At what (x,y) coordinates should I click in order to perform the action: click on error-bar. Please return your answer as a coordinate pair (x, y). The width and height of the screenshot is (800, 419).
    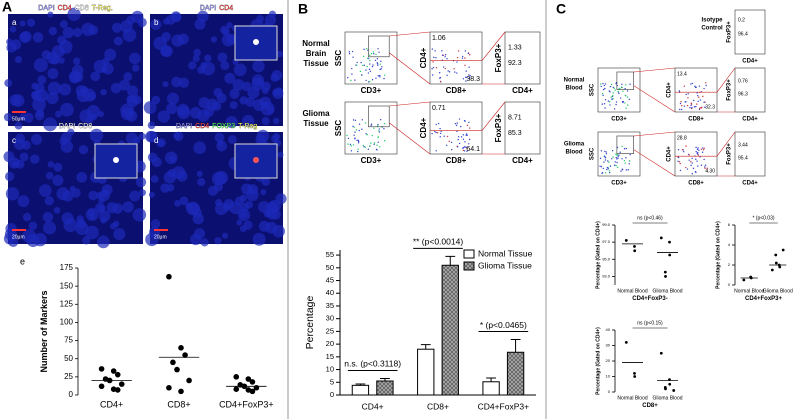
    Looking at the image, I should click on (425, 347).